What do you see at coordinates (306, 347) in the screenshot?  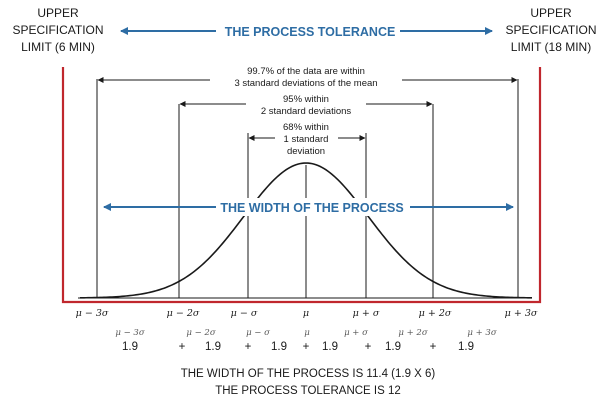 I see `sum-plus-3: +` at bounding box center [306, 347].